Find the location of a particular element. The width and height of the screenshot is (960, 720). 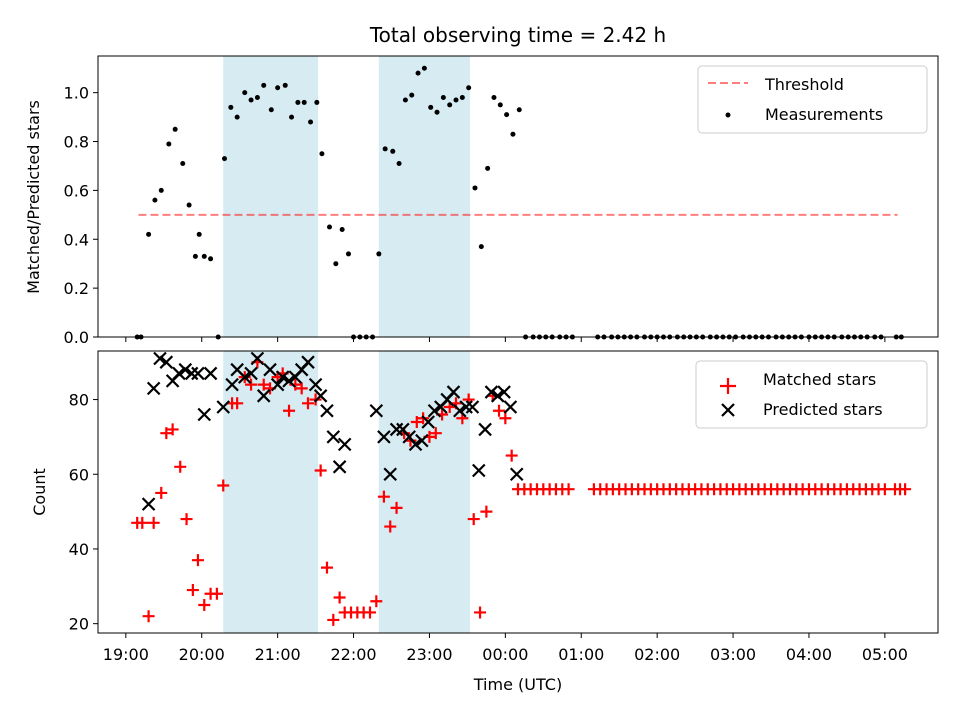

top-y-axis-label: Matched/Predicted stars is located at coordinates (33, 197).